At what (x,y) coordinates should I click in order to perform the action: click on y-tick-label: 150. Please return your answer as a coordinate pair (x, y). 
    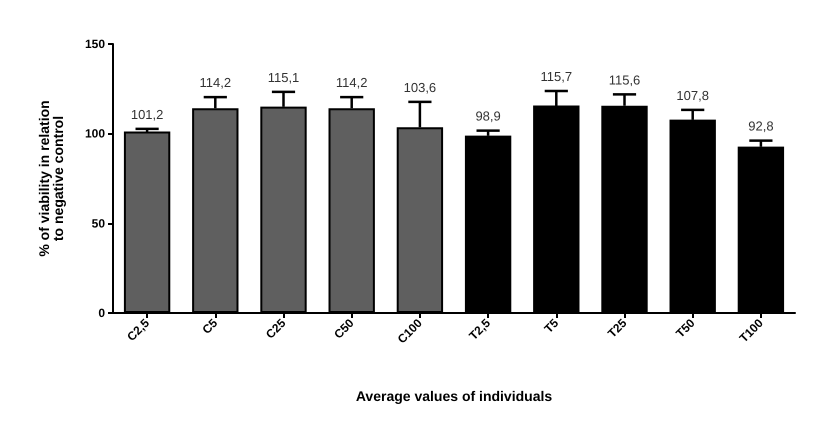
    Looking at the image, I should click on (95, 44).